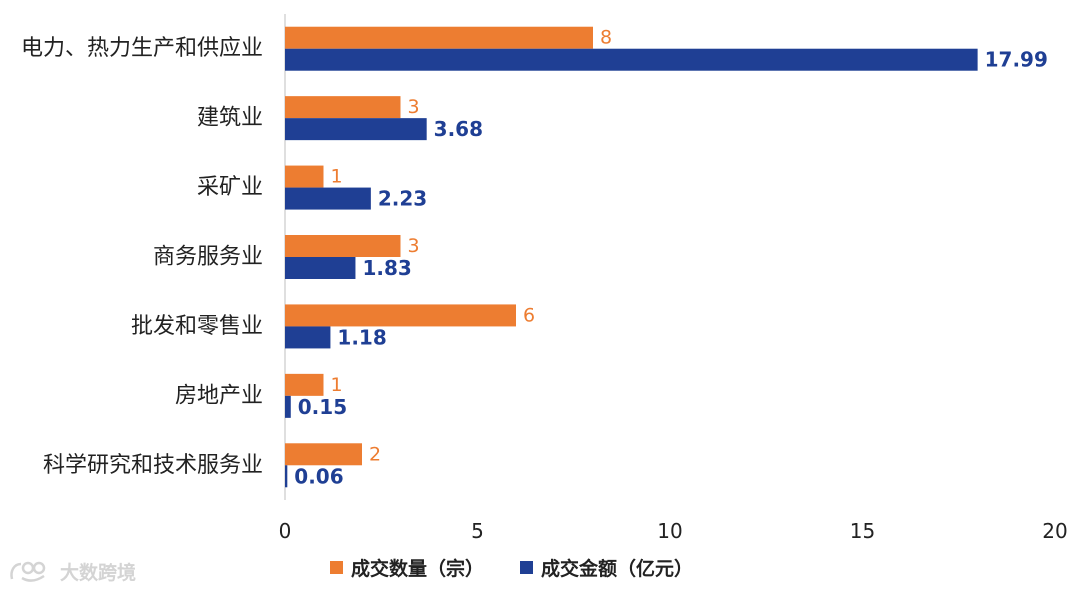  I want to click on watermark: 大数跨境, so click(72, 571).